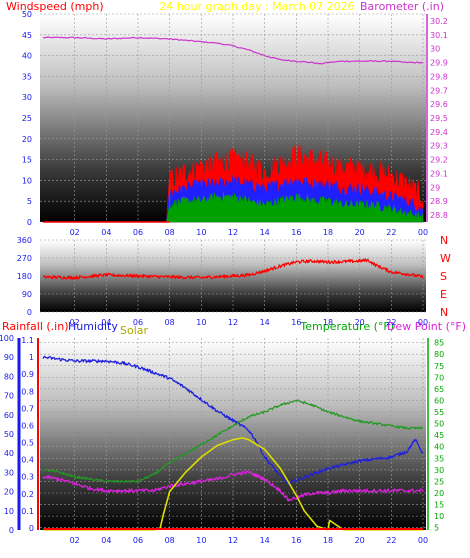 The width and height of the screenshot is (470, 558). What do you see at coordinates (27, 139) in the screenshot?
I see `wind-y-tick-label: 20` at bounding box center [27, 139].